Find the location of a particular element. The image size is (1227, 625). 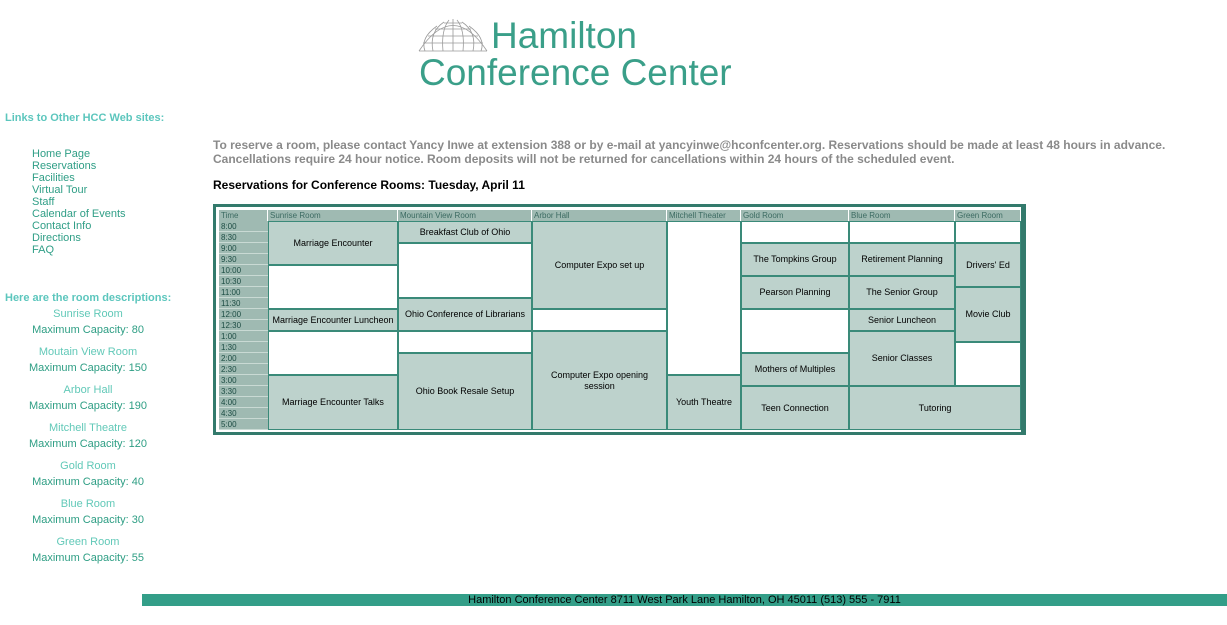

event-drivers-ed: Drivers' Ed is located at coordinates (988, 265).